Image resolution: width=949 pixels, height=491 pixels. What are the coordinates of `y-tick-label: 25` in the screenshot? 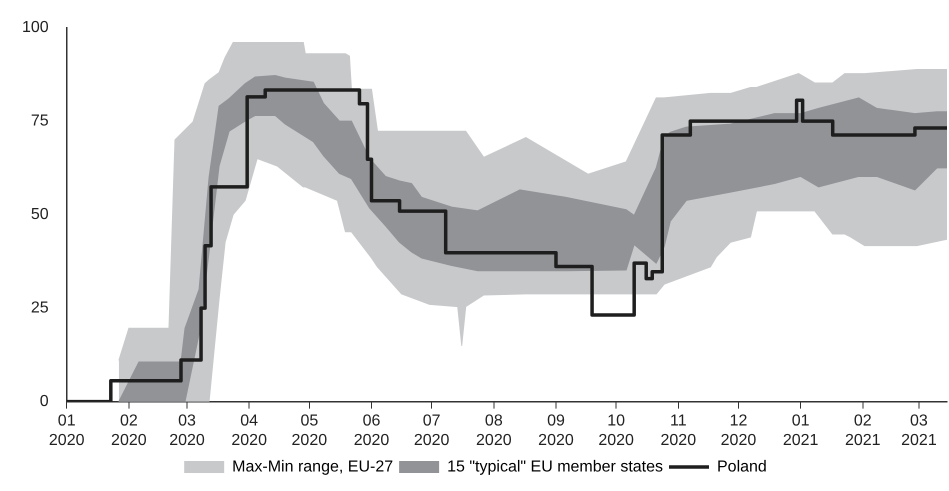 It's located at (39, 308).